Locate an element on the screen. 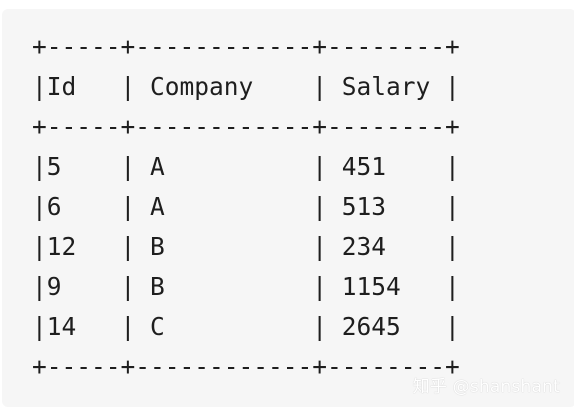  table-row: |6 | A | 513 | is located at coordinates (246, 206).